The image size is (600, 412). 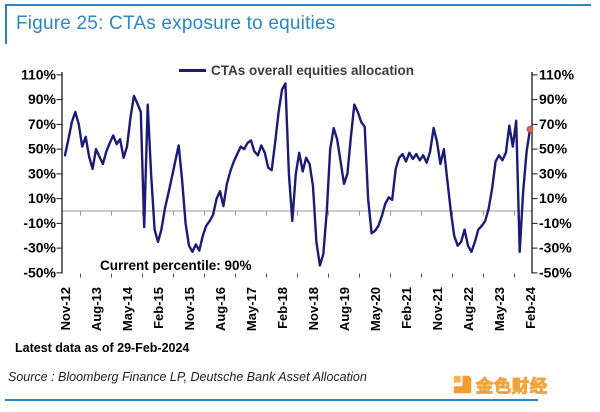 What do you see at coordinates (375, 309) in the screenshot?
I see `x-axis-label: May-20` at bounding box center [375, 309].